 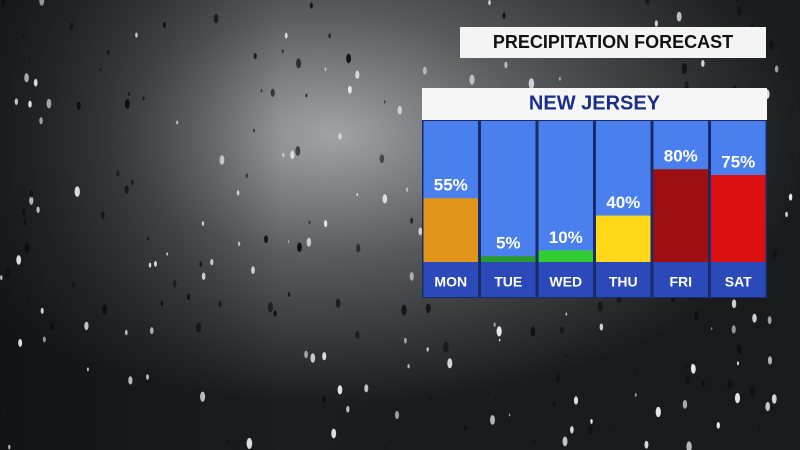 I want to click on value-label: 55%, so click(x=451, y=185).